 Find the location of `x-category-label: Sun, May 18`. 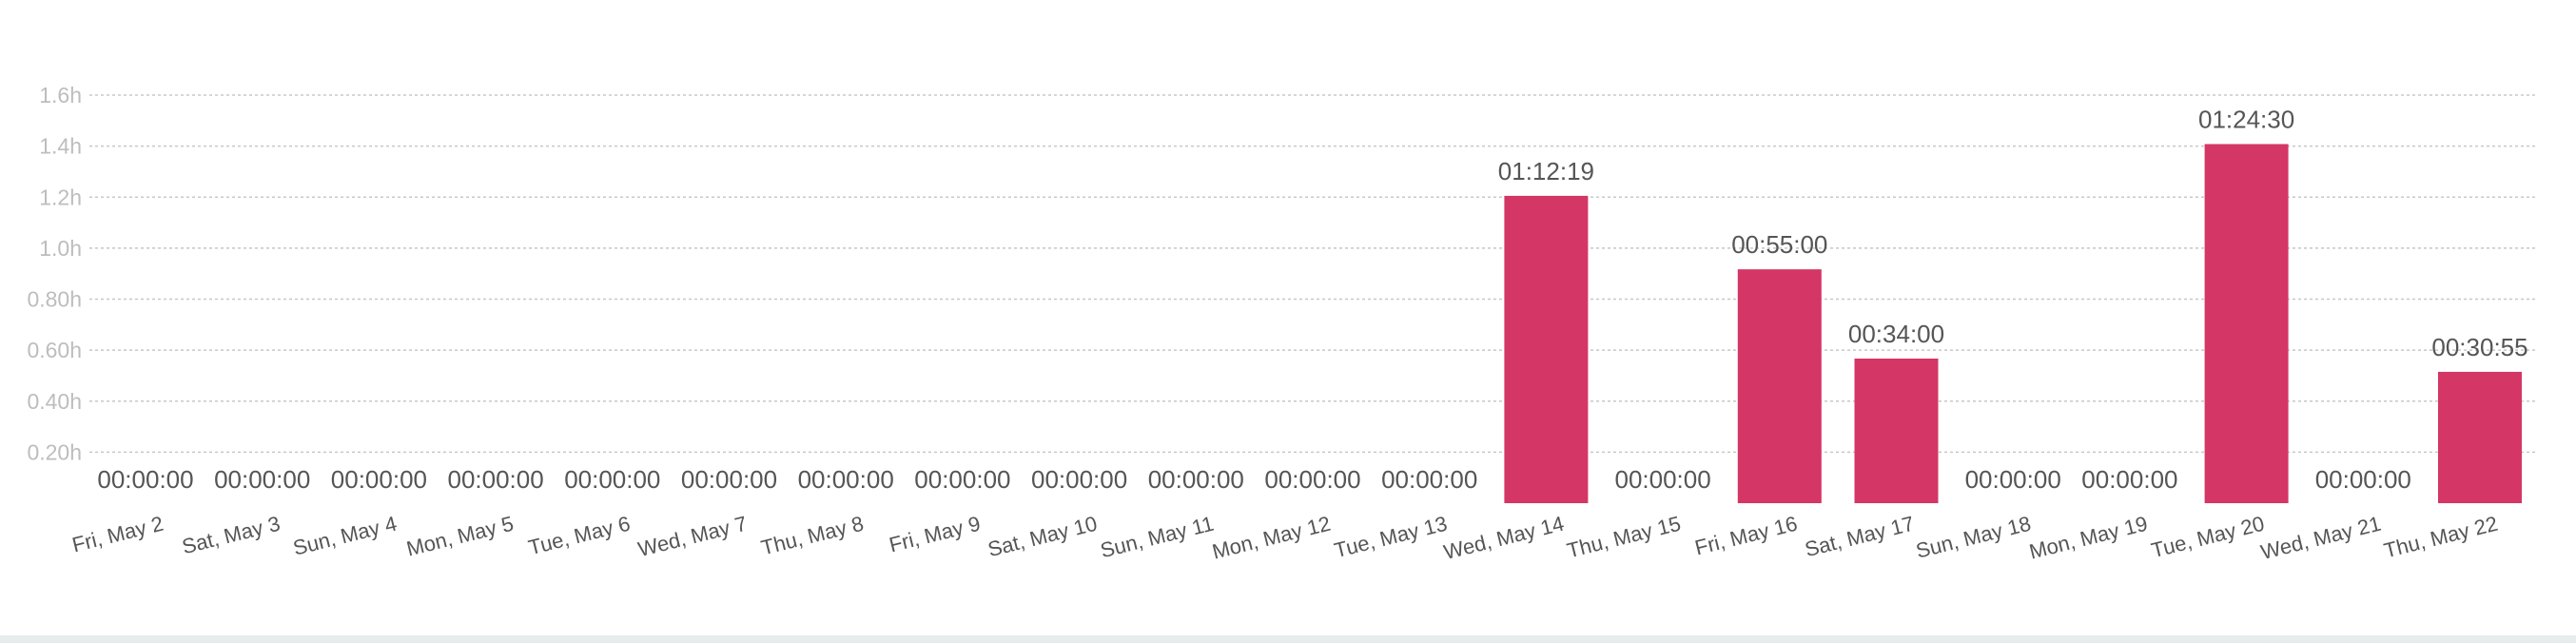

x-category-label: Sun, May 18 is located at coordinates (1974, 537).